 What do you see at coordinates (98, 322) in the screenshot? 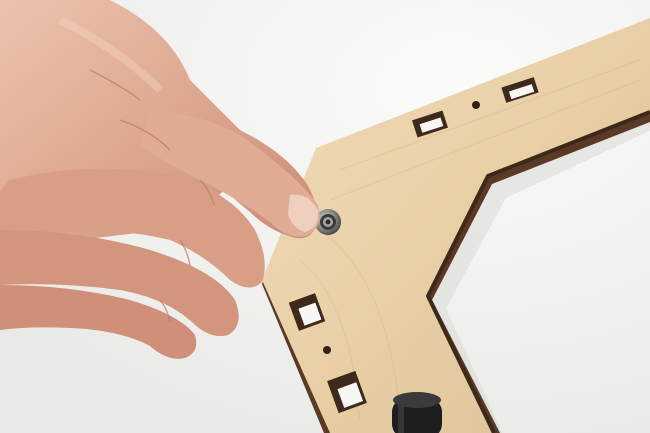
I see `little-finger` at bounding box center [98, 322].